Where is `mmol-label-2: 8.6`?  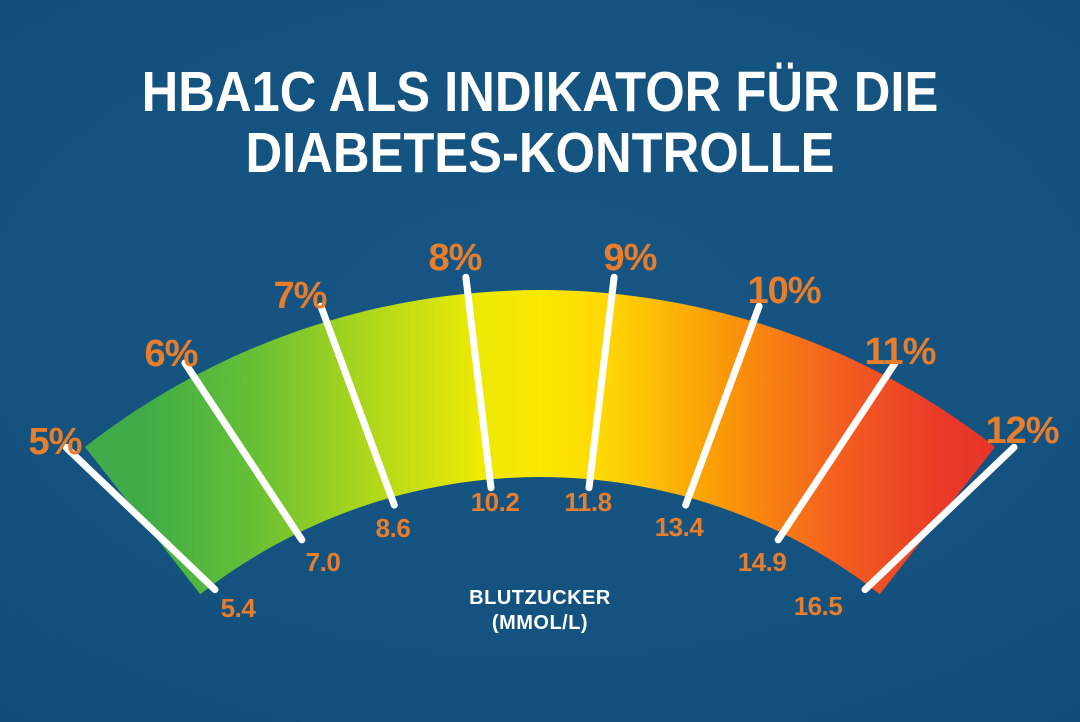 mmol-label-2: 8.6 is located at coordinates (393, 528).